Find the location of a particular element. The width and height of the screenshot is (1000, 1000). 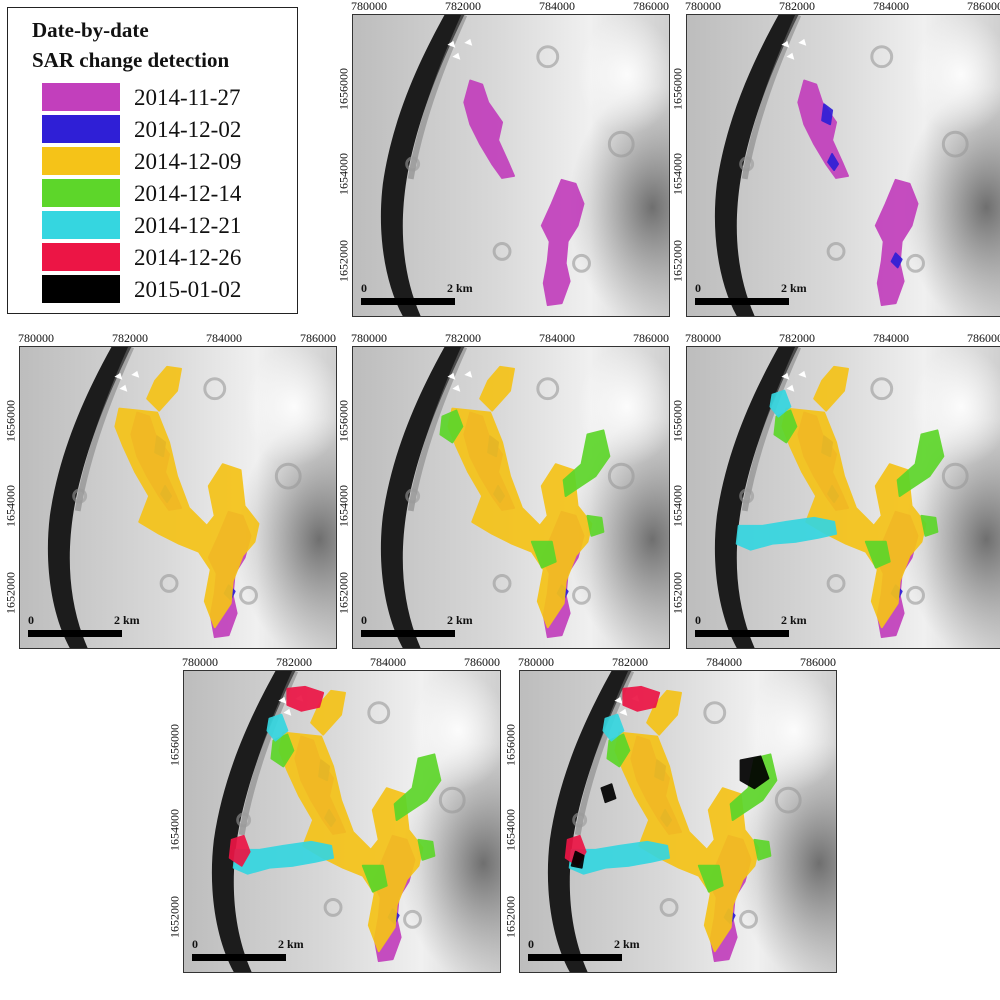

legend-label: 2015-01-02 is located at coordinates (188, 289).